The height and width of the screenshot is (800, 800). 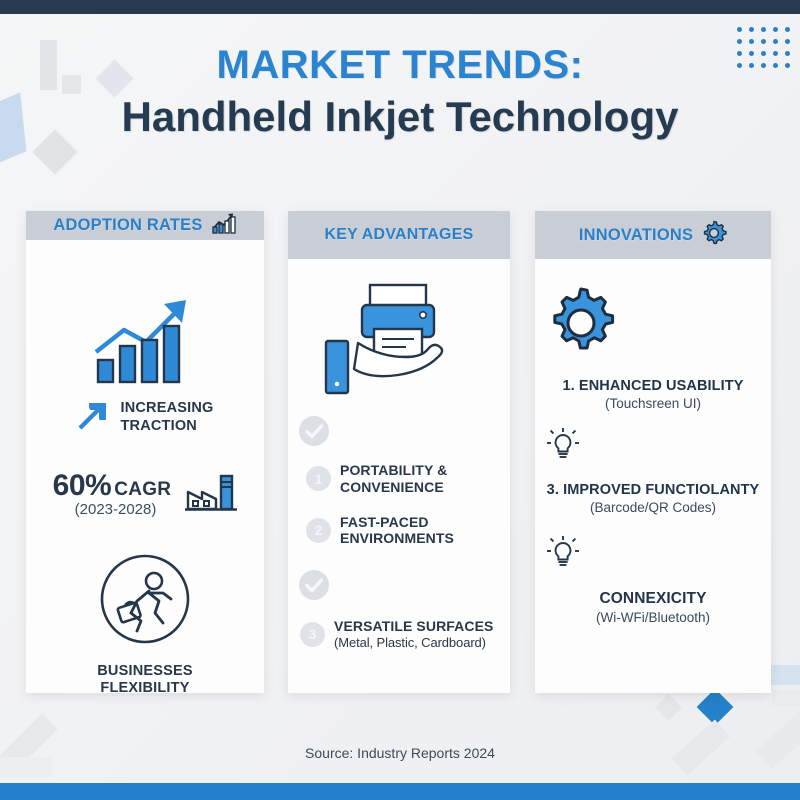 I want to click on cagr-value: 60%, so click(x=82, y=485).